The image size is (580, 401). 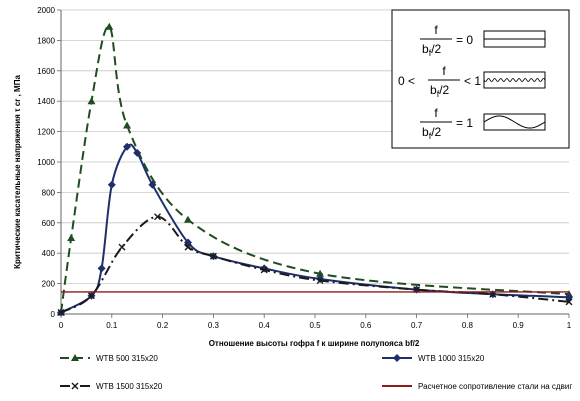 What do you see at coordinates (53, 314) in the screenshot?
I see `y-tick-label: 0` at bounding box center [53, 314].